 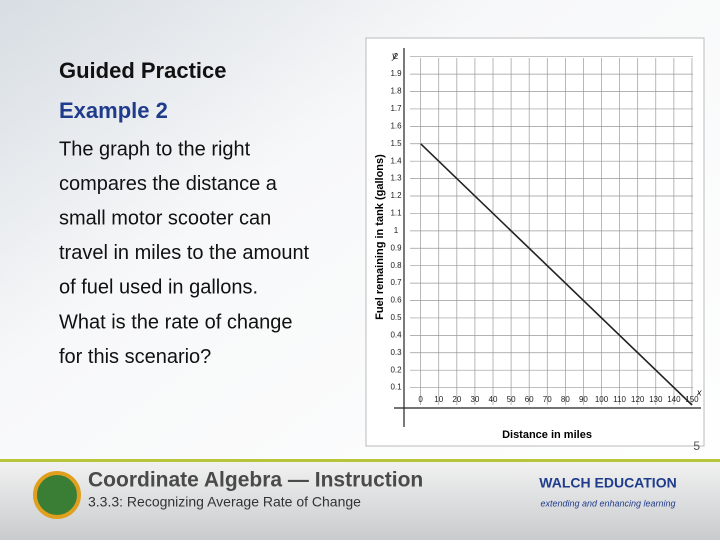 What do you see at coordinates (396, 282) in the screenshot?
I see `y-tick-label: 0.7` at bounding box center [396, 282].